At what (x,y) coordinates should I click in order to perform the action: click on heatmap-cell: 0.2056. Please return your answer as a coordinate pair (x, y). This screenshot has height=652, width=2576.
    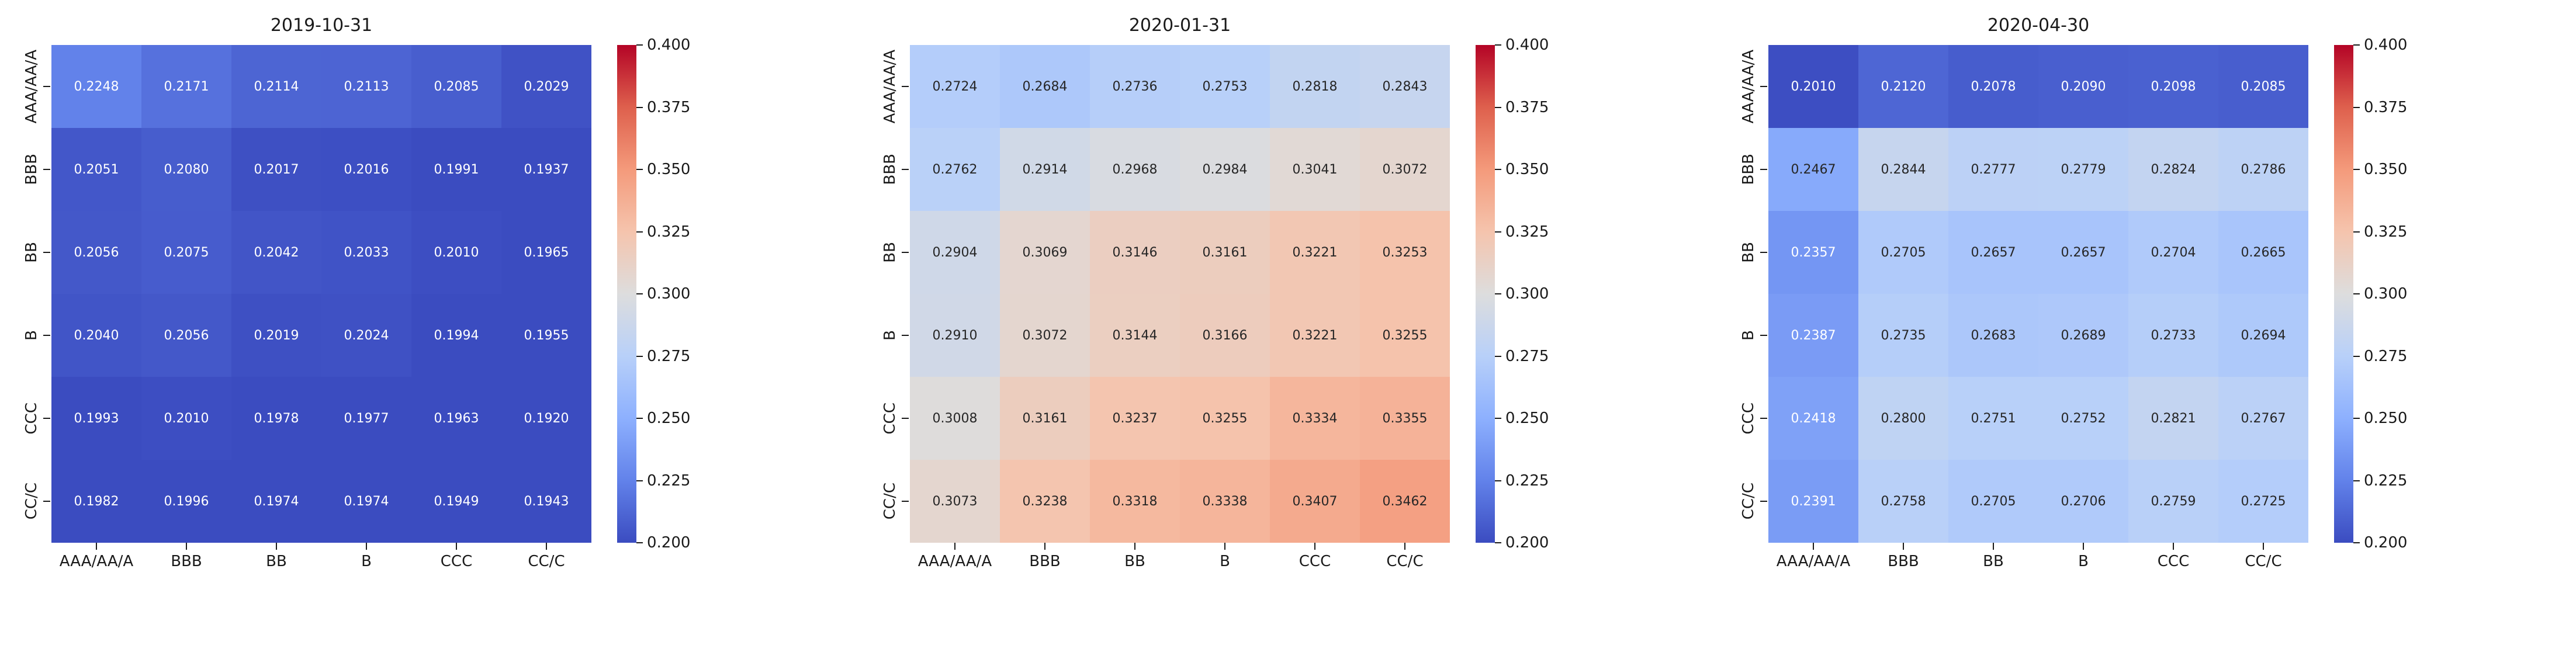
    Looking at the image, I should click on (186, 335).